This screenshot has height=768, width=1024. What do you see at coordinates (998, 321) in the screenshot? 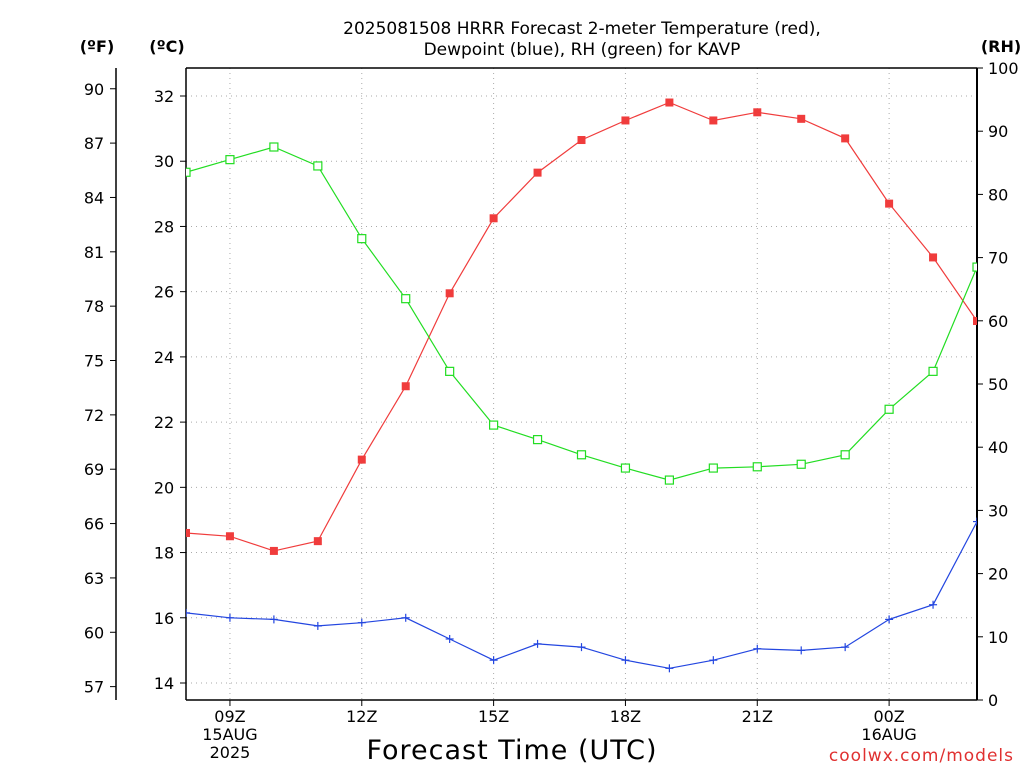
I see `rh-tick-label: 60` at bounding box center [998, 321].